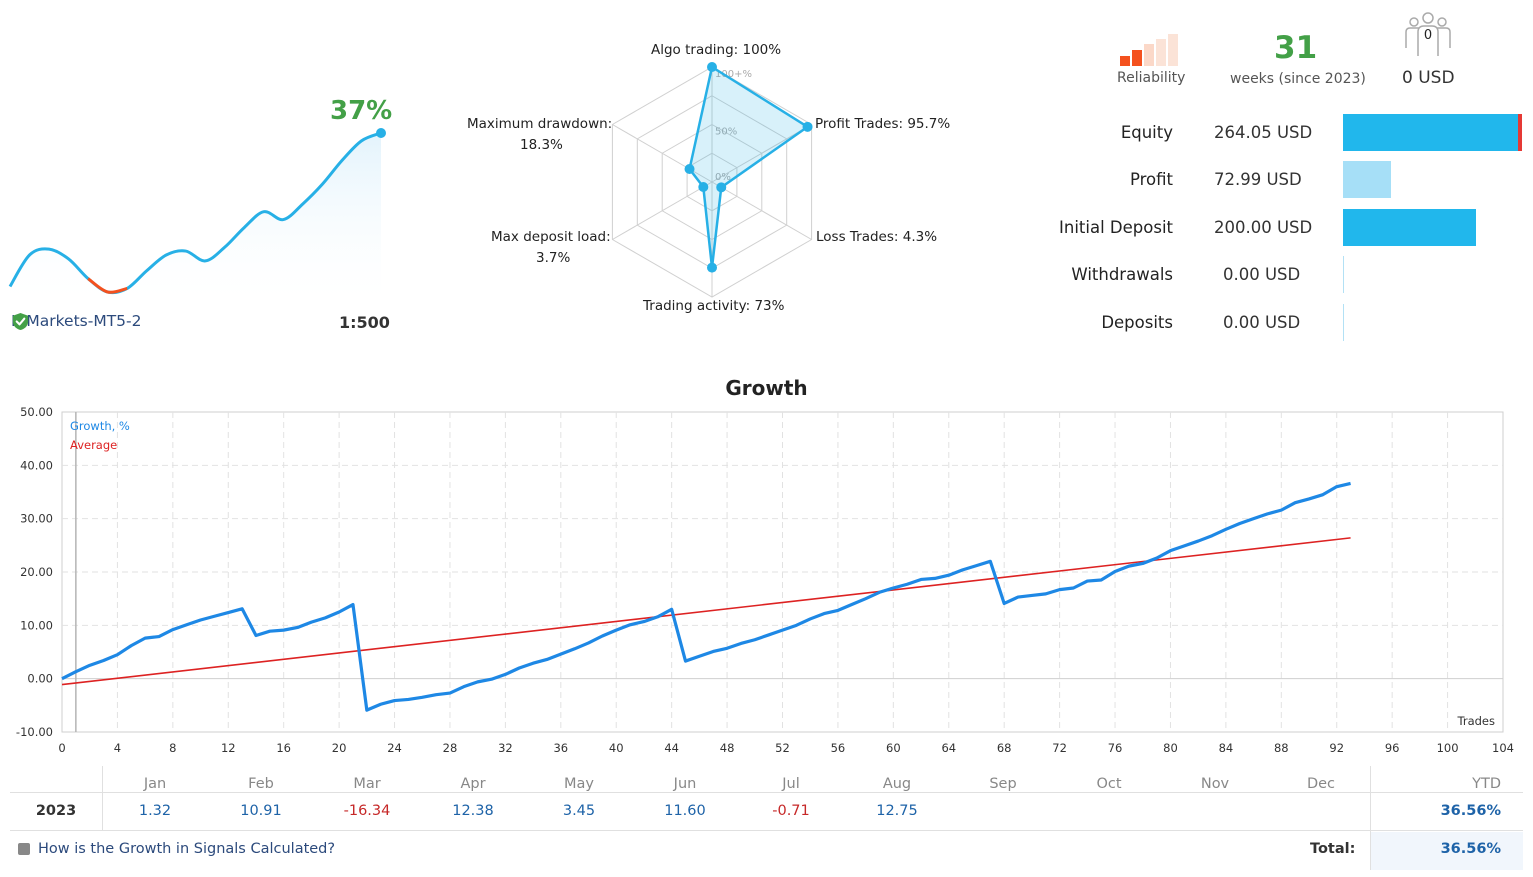  Describe the element at coordinates (540, 124) in the screenshot. I see `radar-label-max-drawdown: Maximum drawdown:` at that location.